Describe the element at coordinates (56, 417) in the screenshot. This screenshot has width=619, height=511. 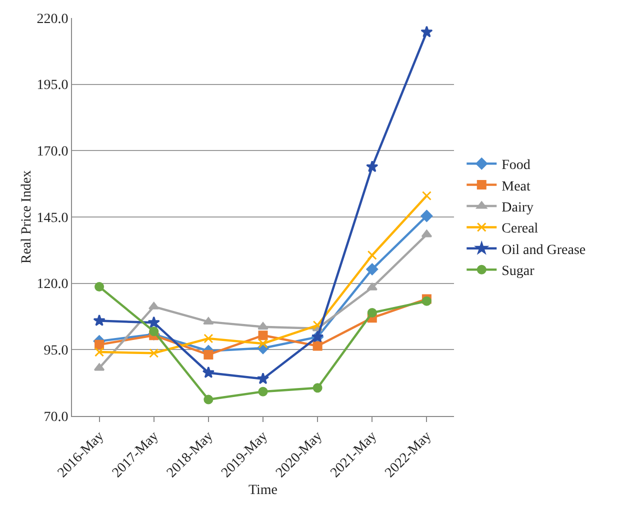
I see `y-tick-label: 70.0` at that location.